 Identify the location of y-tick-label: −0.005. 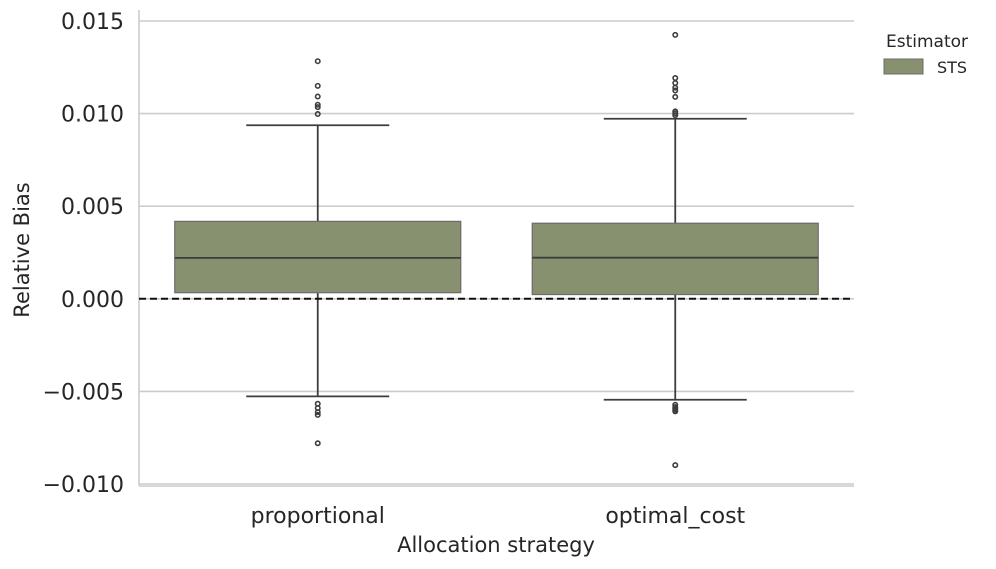
(83, 392).